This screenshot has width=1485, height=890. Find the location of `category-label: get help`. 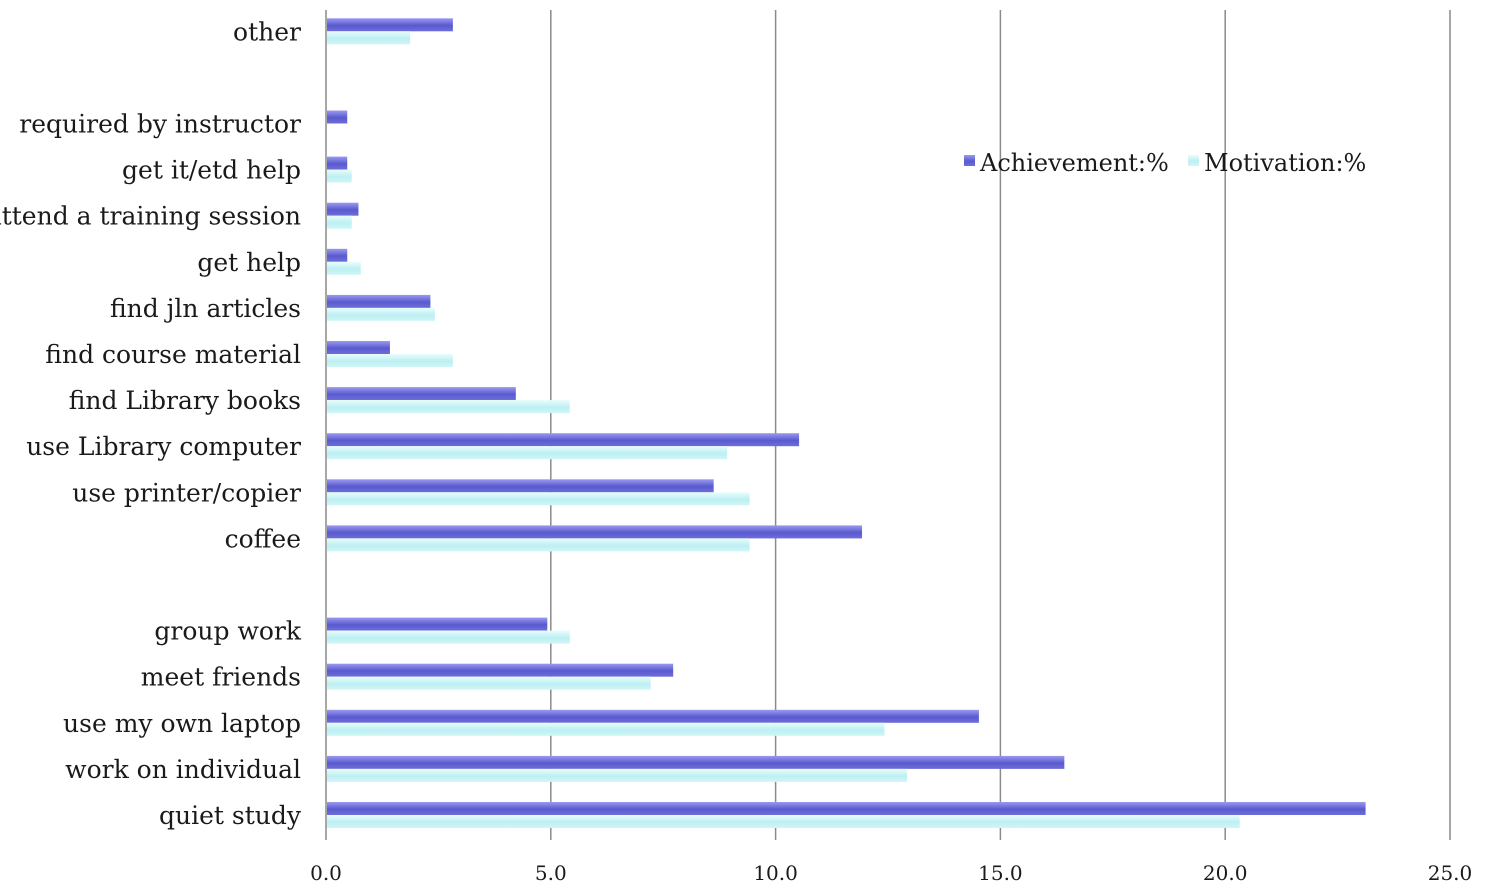

category-label: get help is located at coordinates (249, 262).